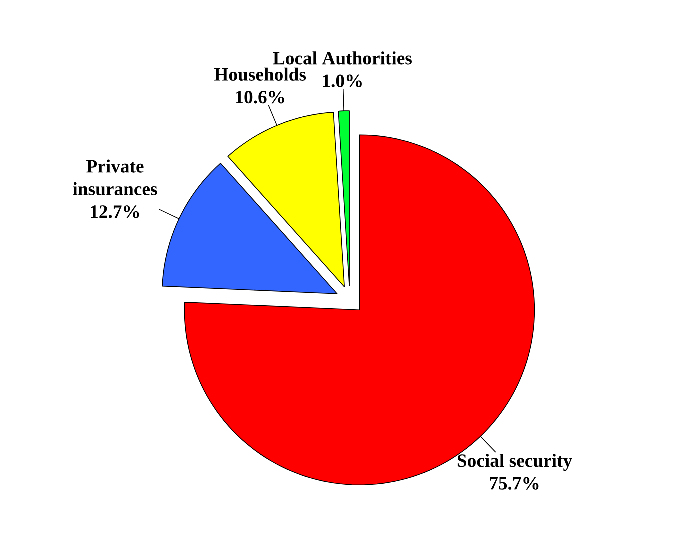 Image resolution: width=688 pixels, height=540 pixels. Describe the element at coordinates (260, 97) in the screenshot. I see `data-label: 10.6%` at that location.